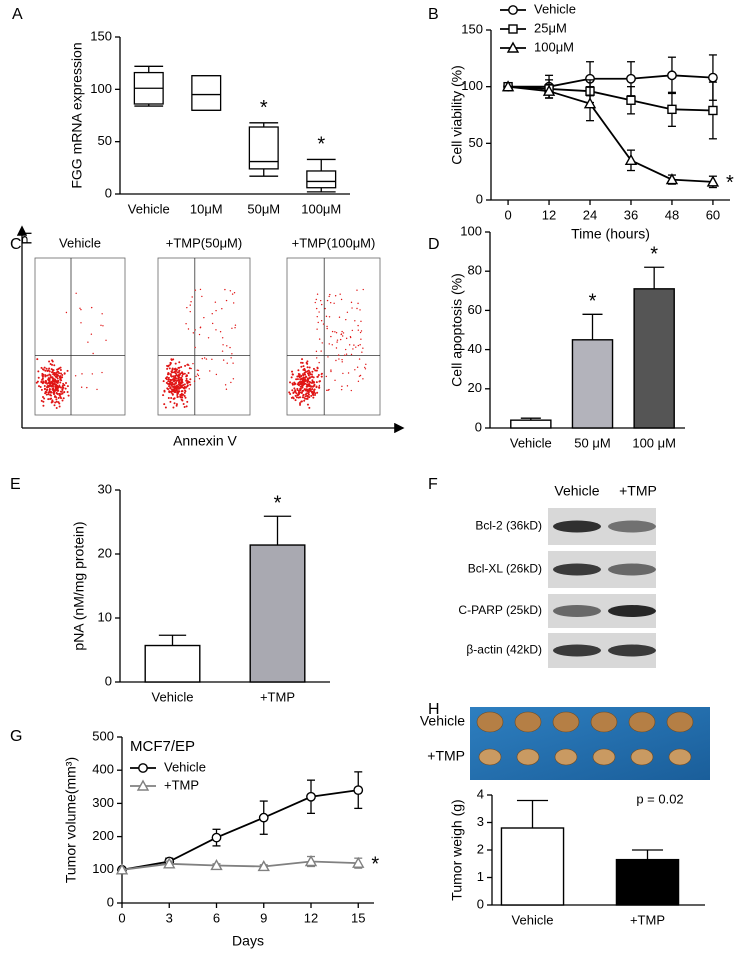  Describe the element at coordinates (457, 115) in the screenshot. I see `y-axis-label: Cell viability (%)` at that location.